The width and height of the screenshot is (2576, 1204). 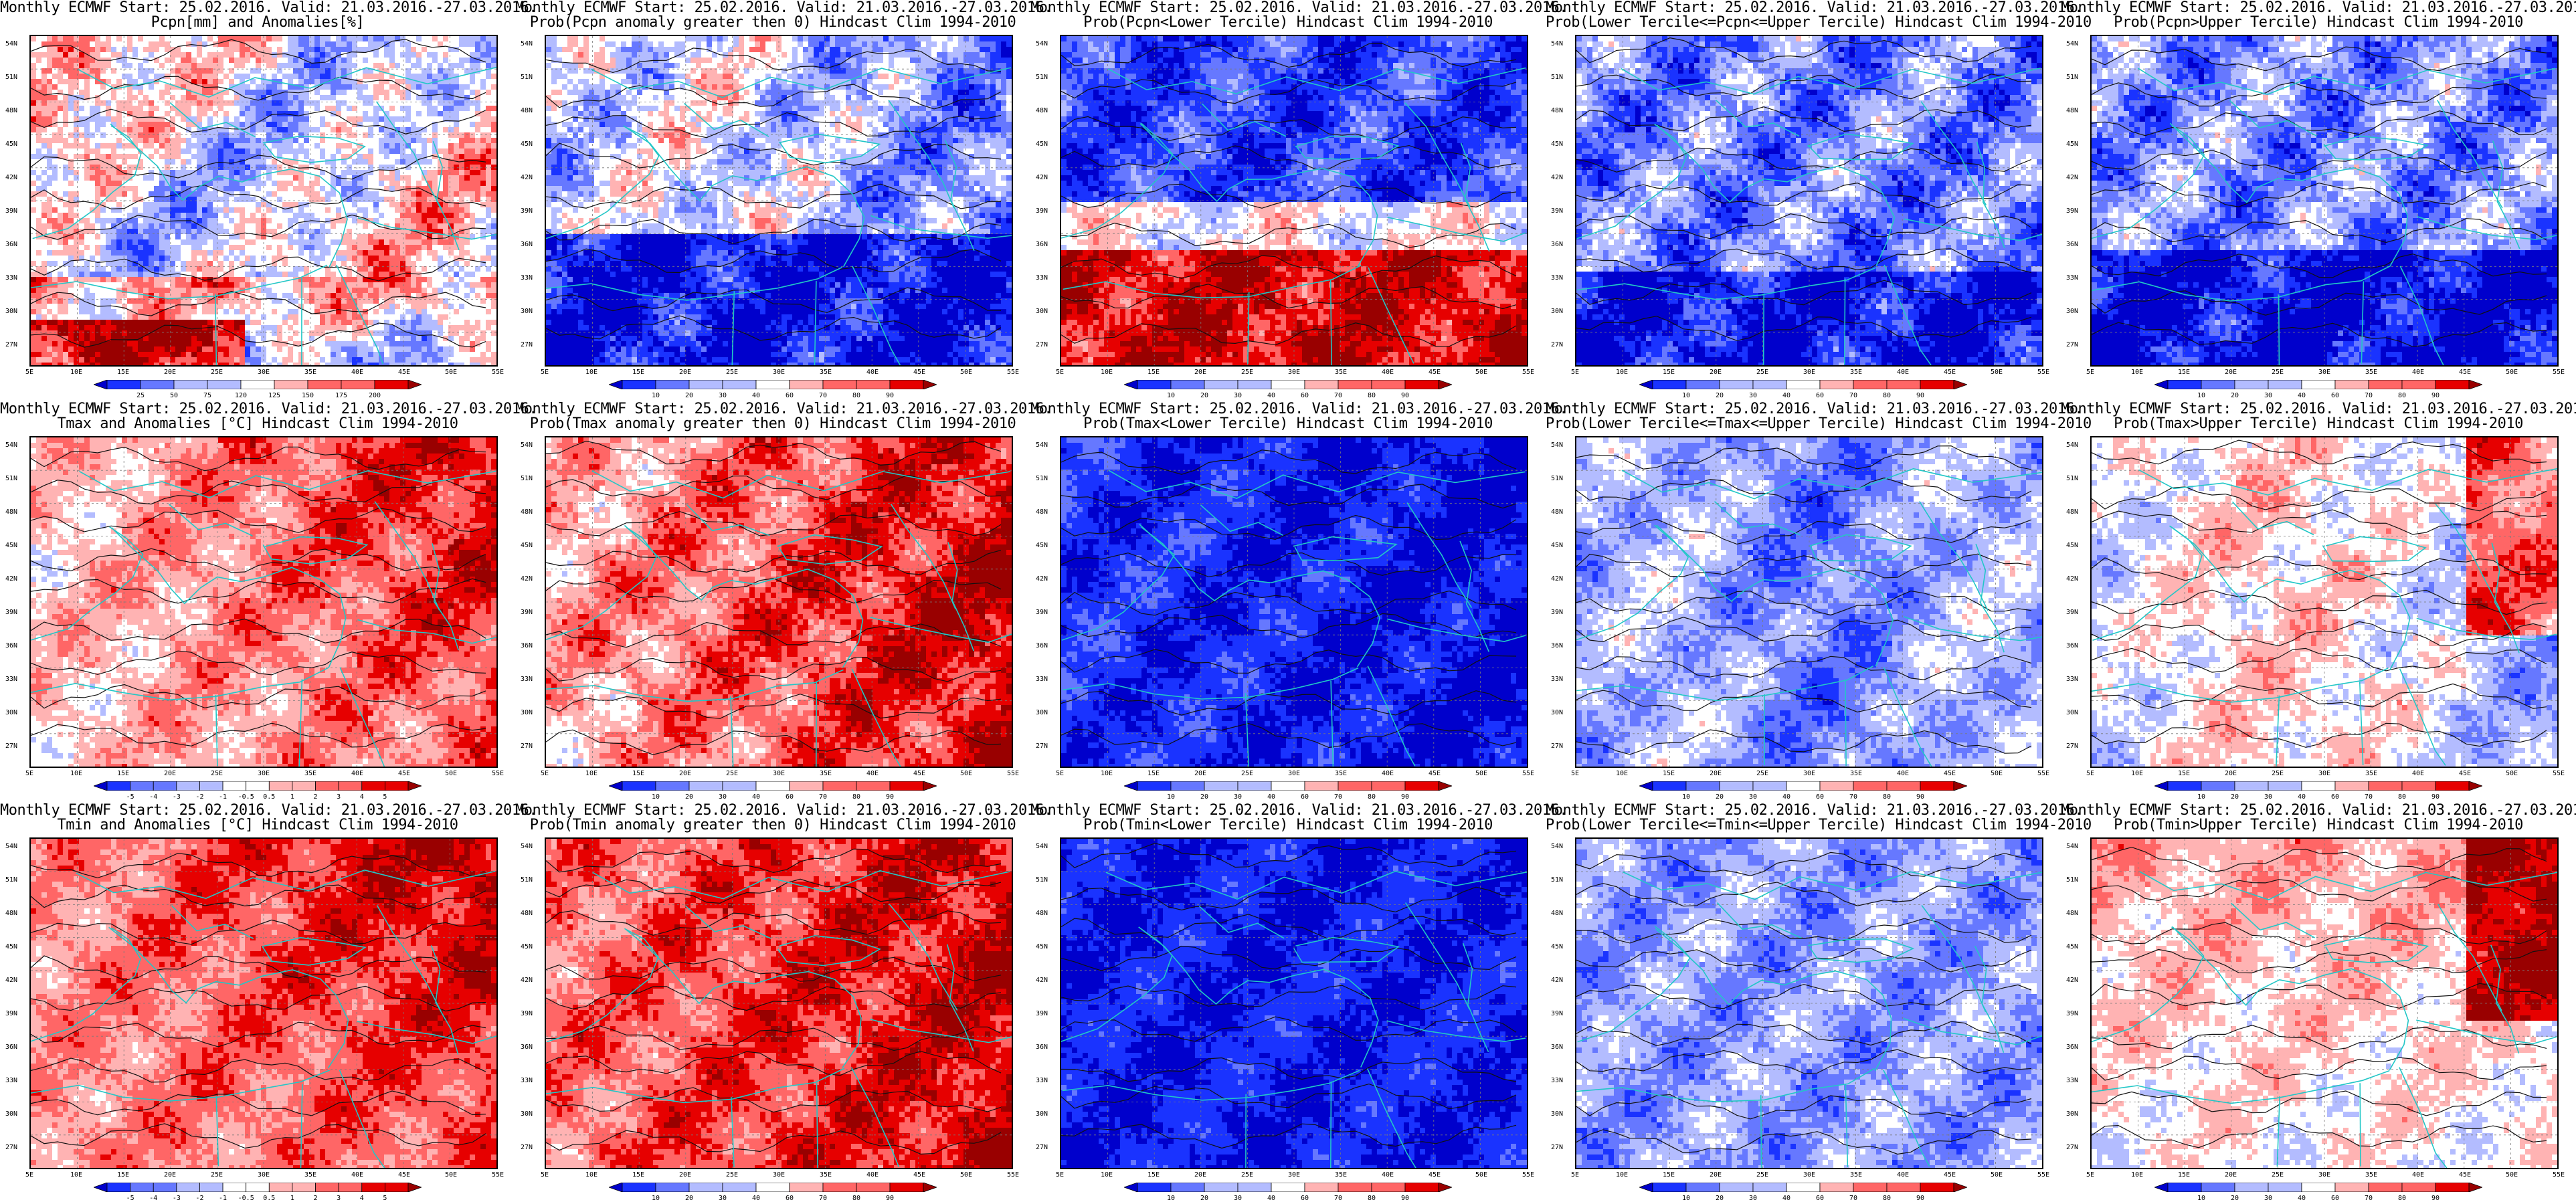 What do you see at coordinates (269, 1199) in the screenshot?
I see `colorbar-label: 0.5` at bounding box center [269, 1199].